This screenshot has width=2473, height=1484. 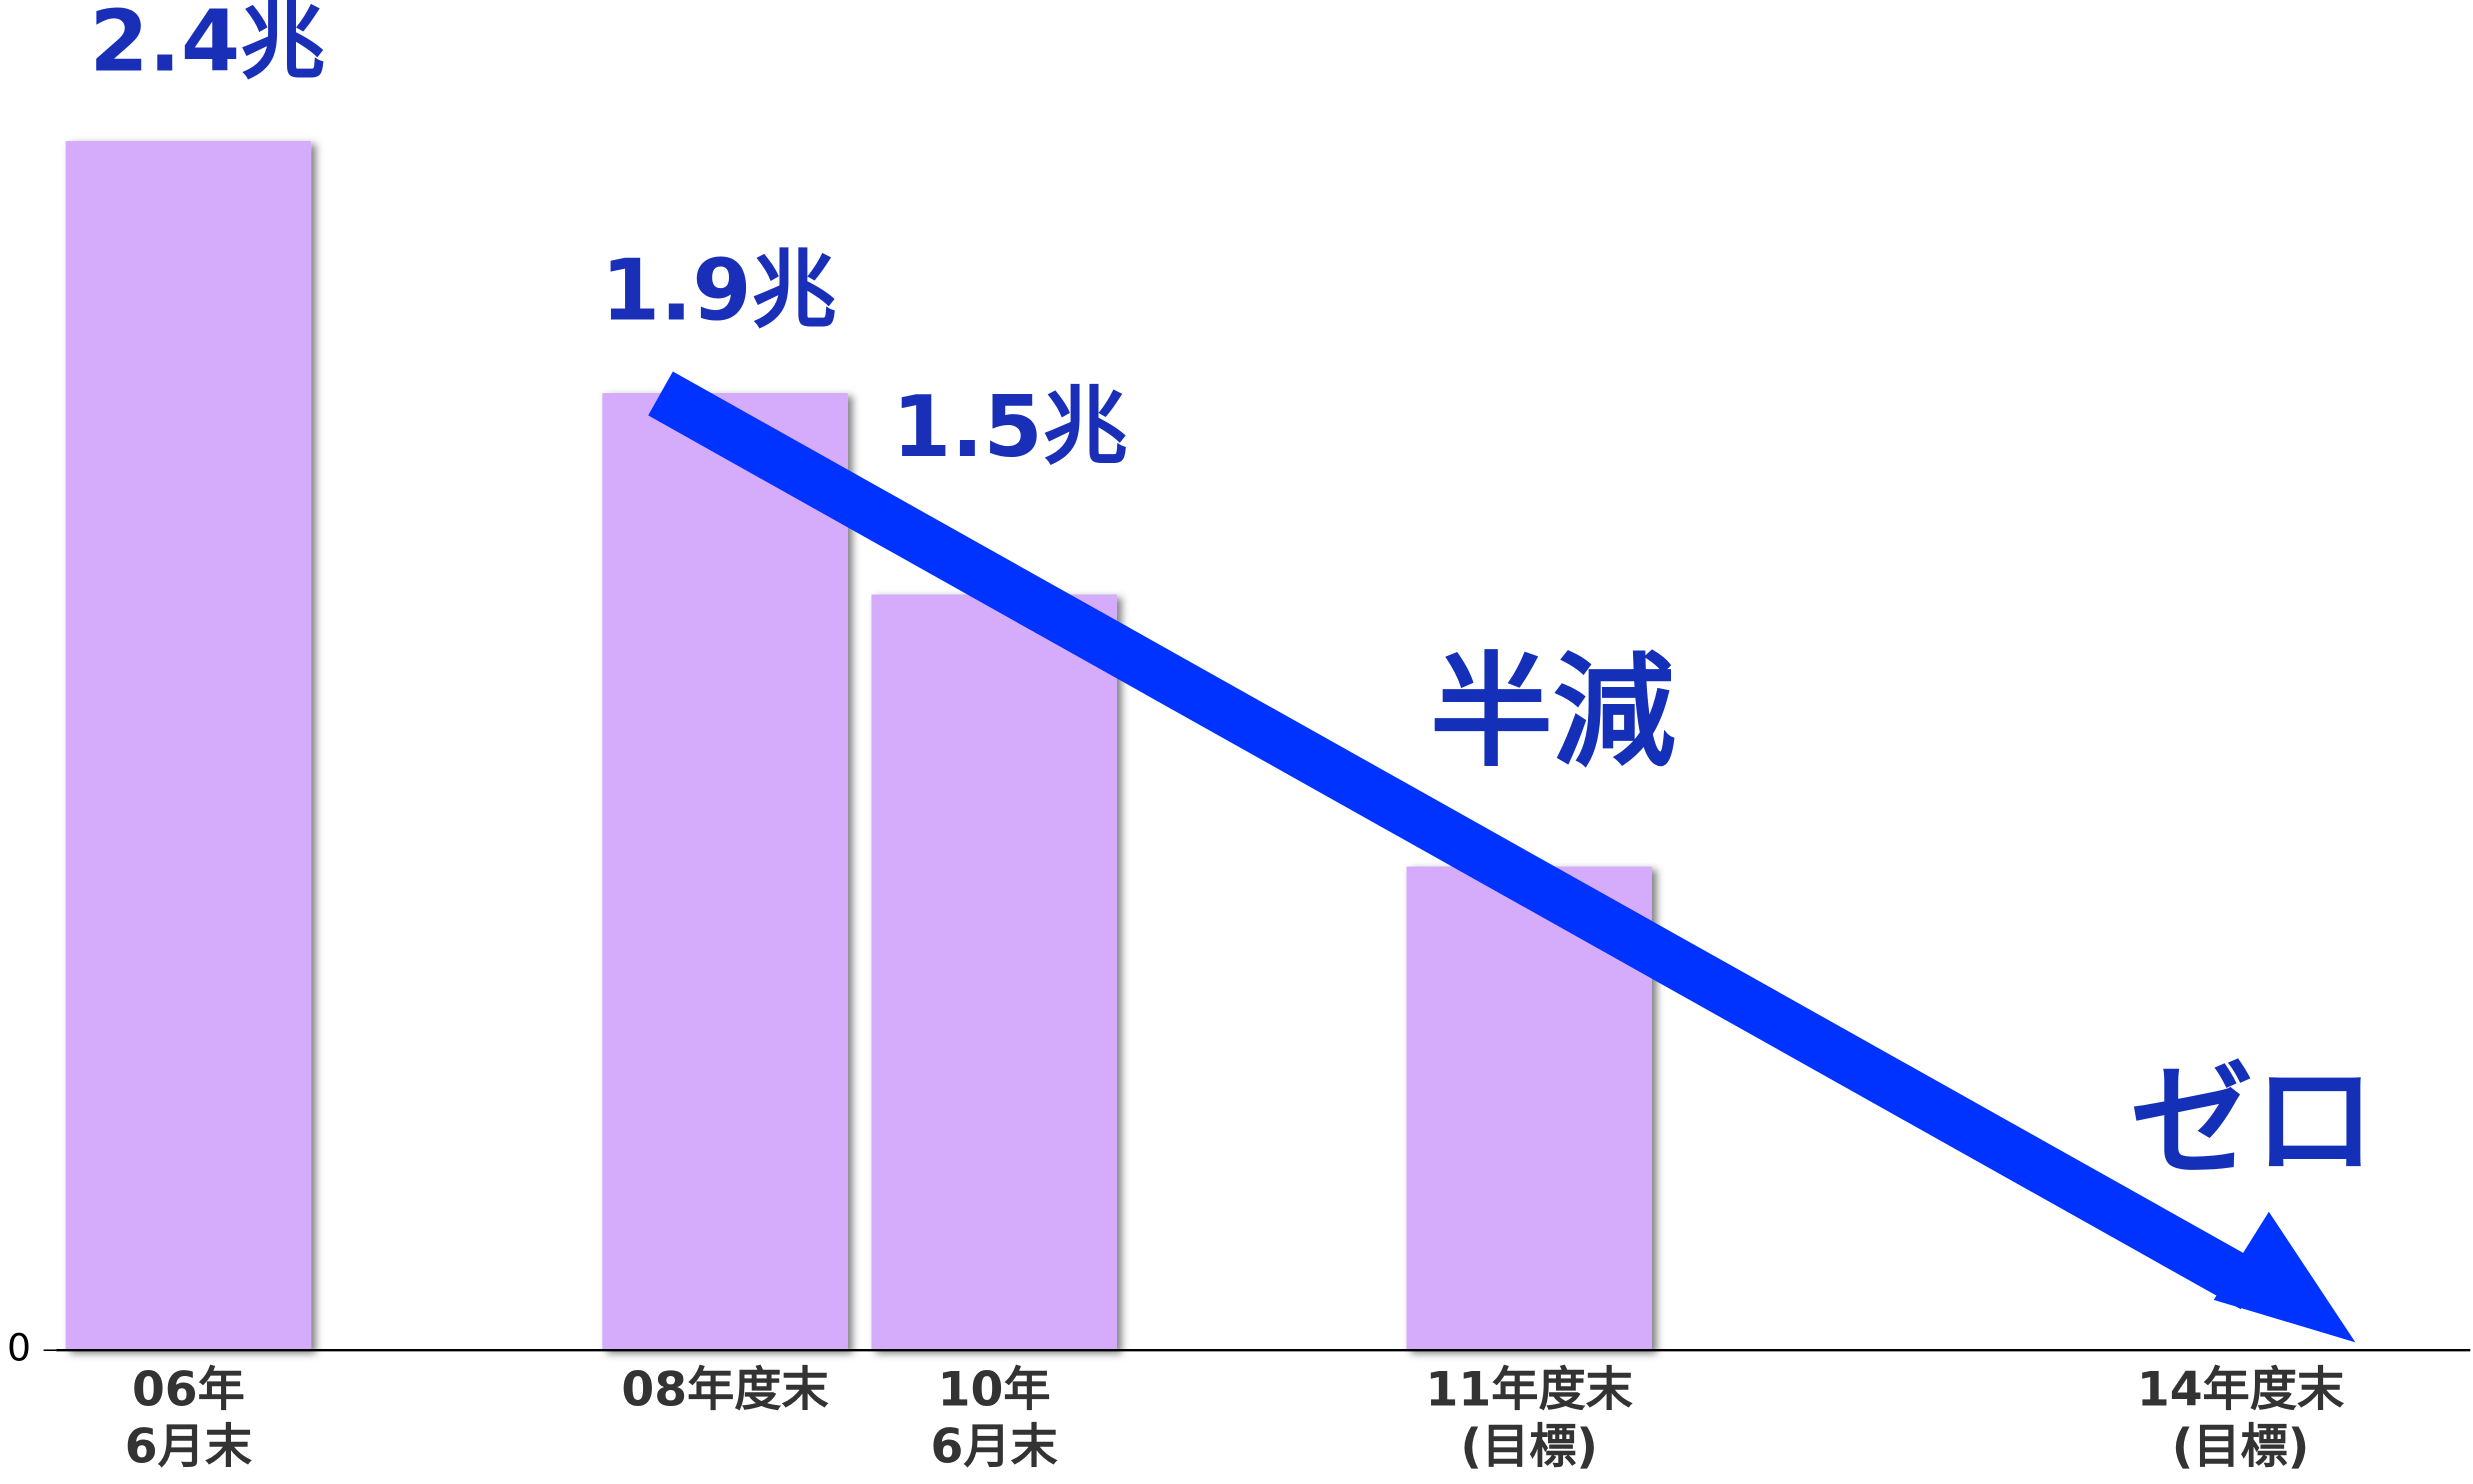 What do you see at coordinates (1530, 1419) in the screenshot?
I see `x-tick-label: 11年度末(目標)` at bounding box center [1530, 1419].